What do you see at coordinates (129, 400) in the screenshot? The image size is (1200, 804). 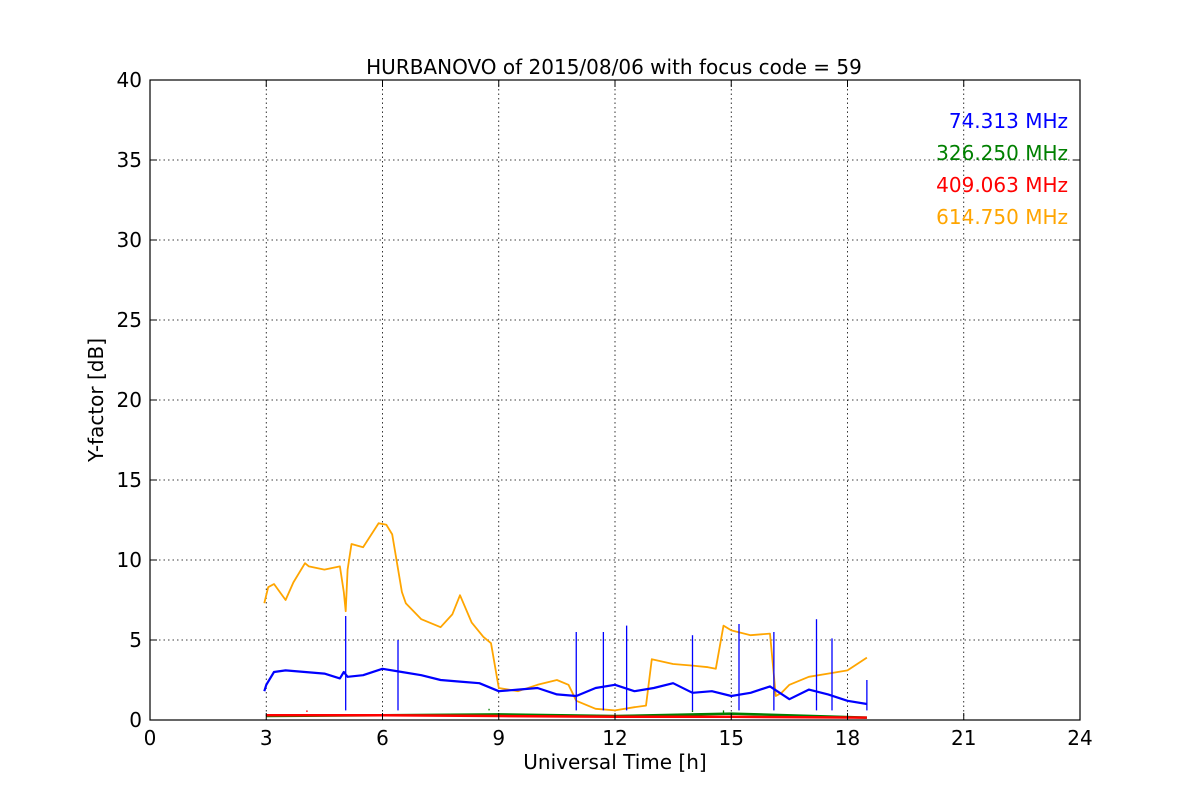 I see `y-tick-label: 20` at bounding box center [129, 400].